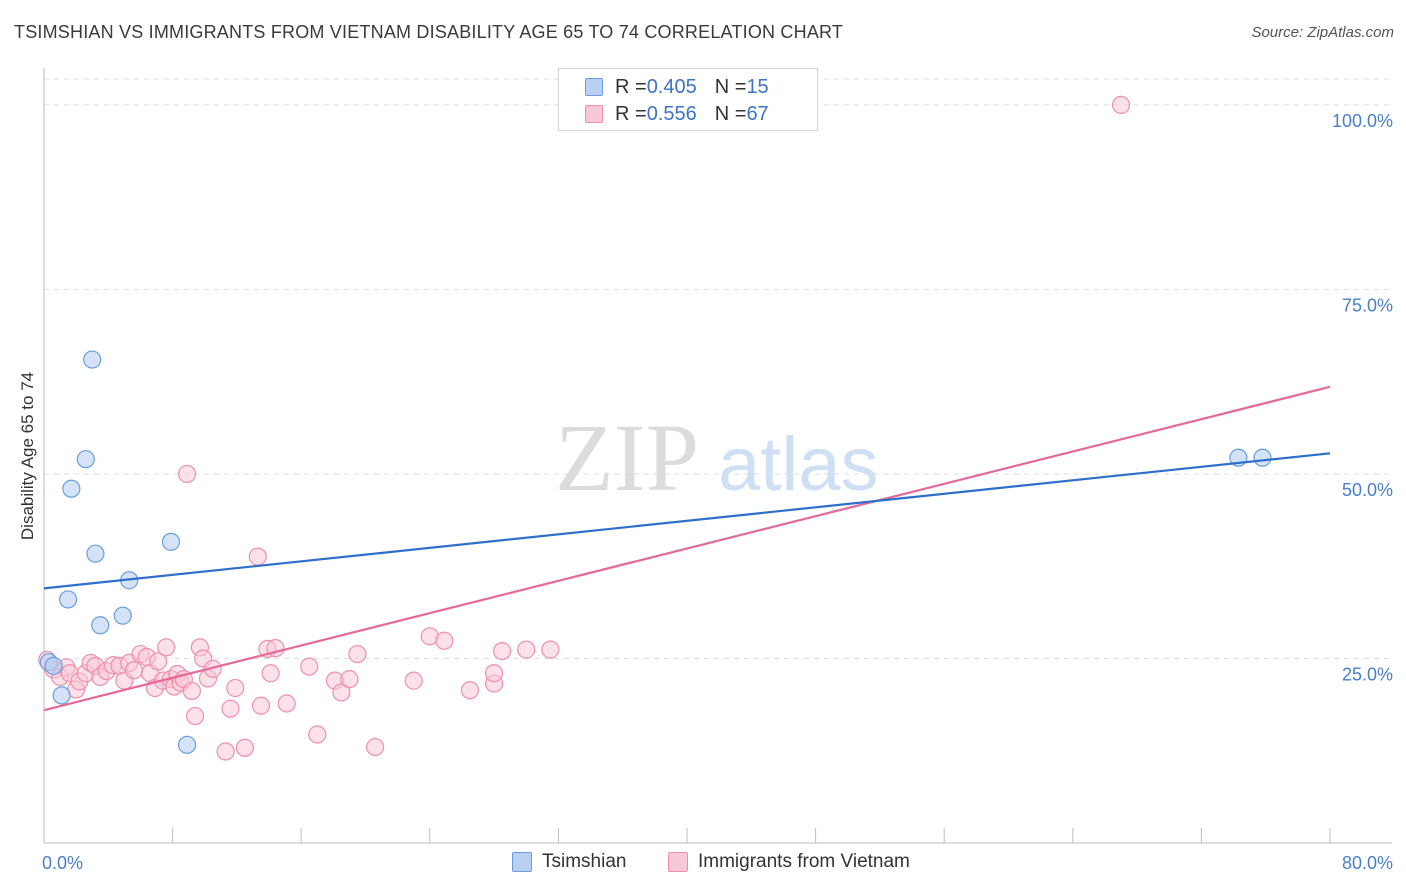 This screenshot has width=1406, height=892. What do you see at coordinates (1367, 490) in the screenshot?
I see `y-tick-label: 50.0%` at bounding box center [1367, 490].